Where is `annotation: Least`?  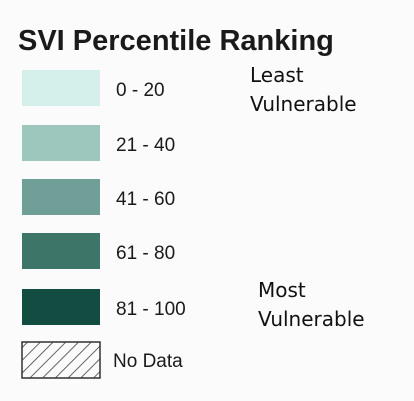
annotation: Least is located at coordinates (277, 75).